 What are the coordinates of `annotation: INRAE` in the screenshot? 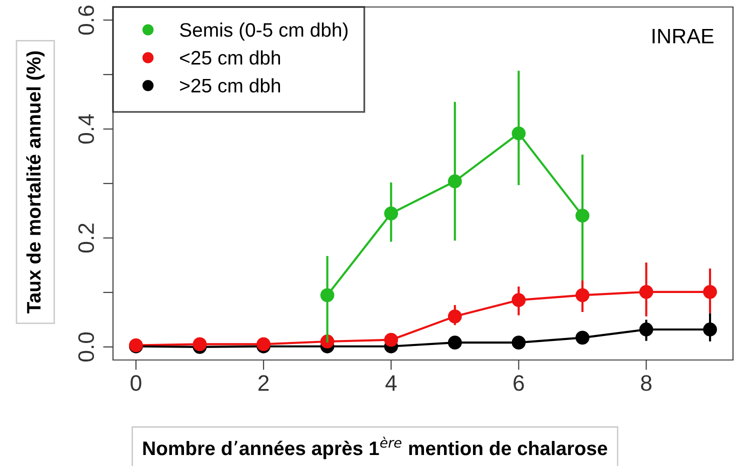 It's located at (683, 36).